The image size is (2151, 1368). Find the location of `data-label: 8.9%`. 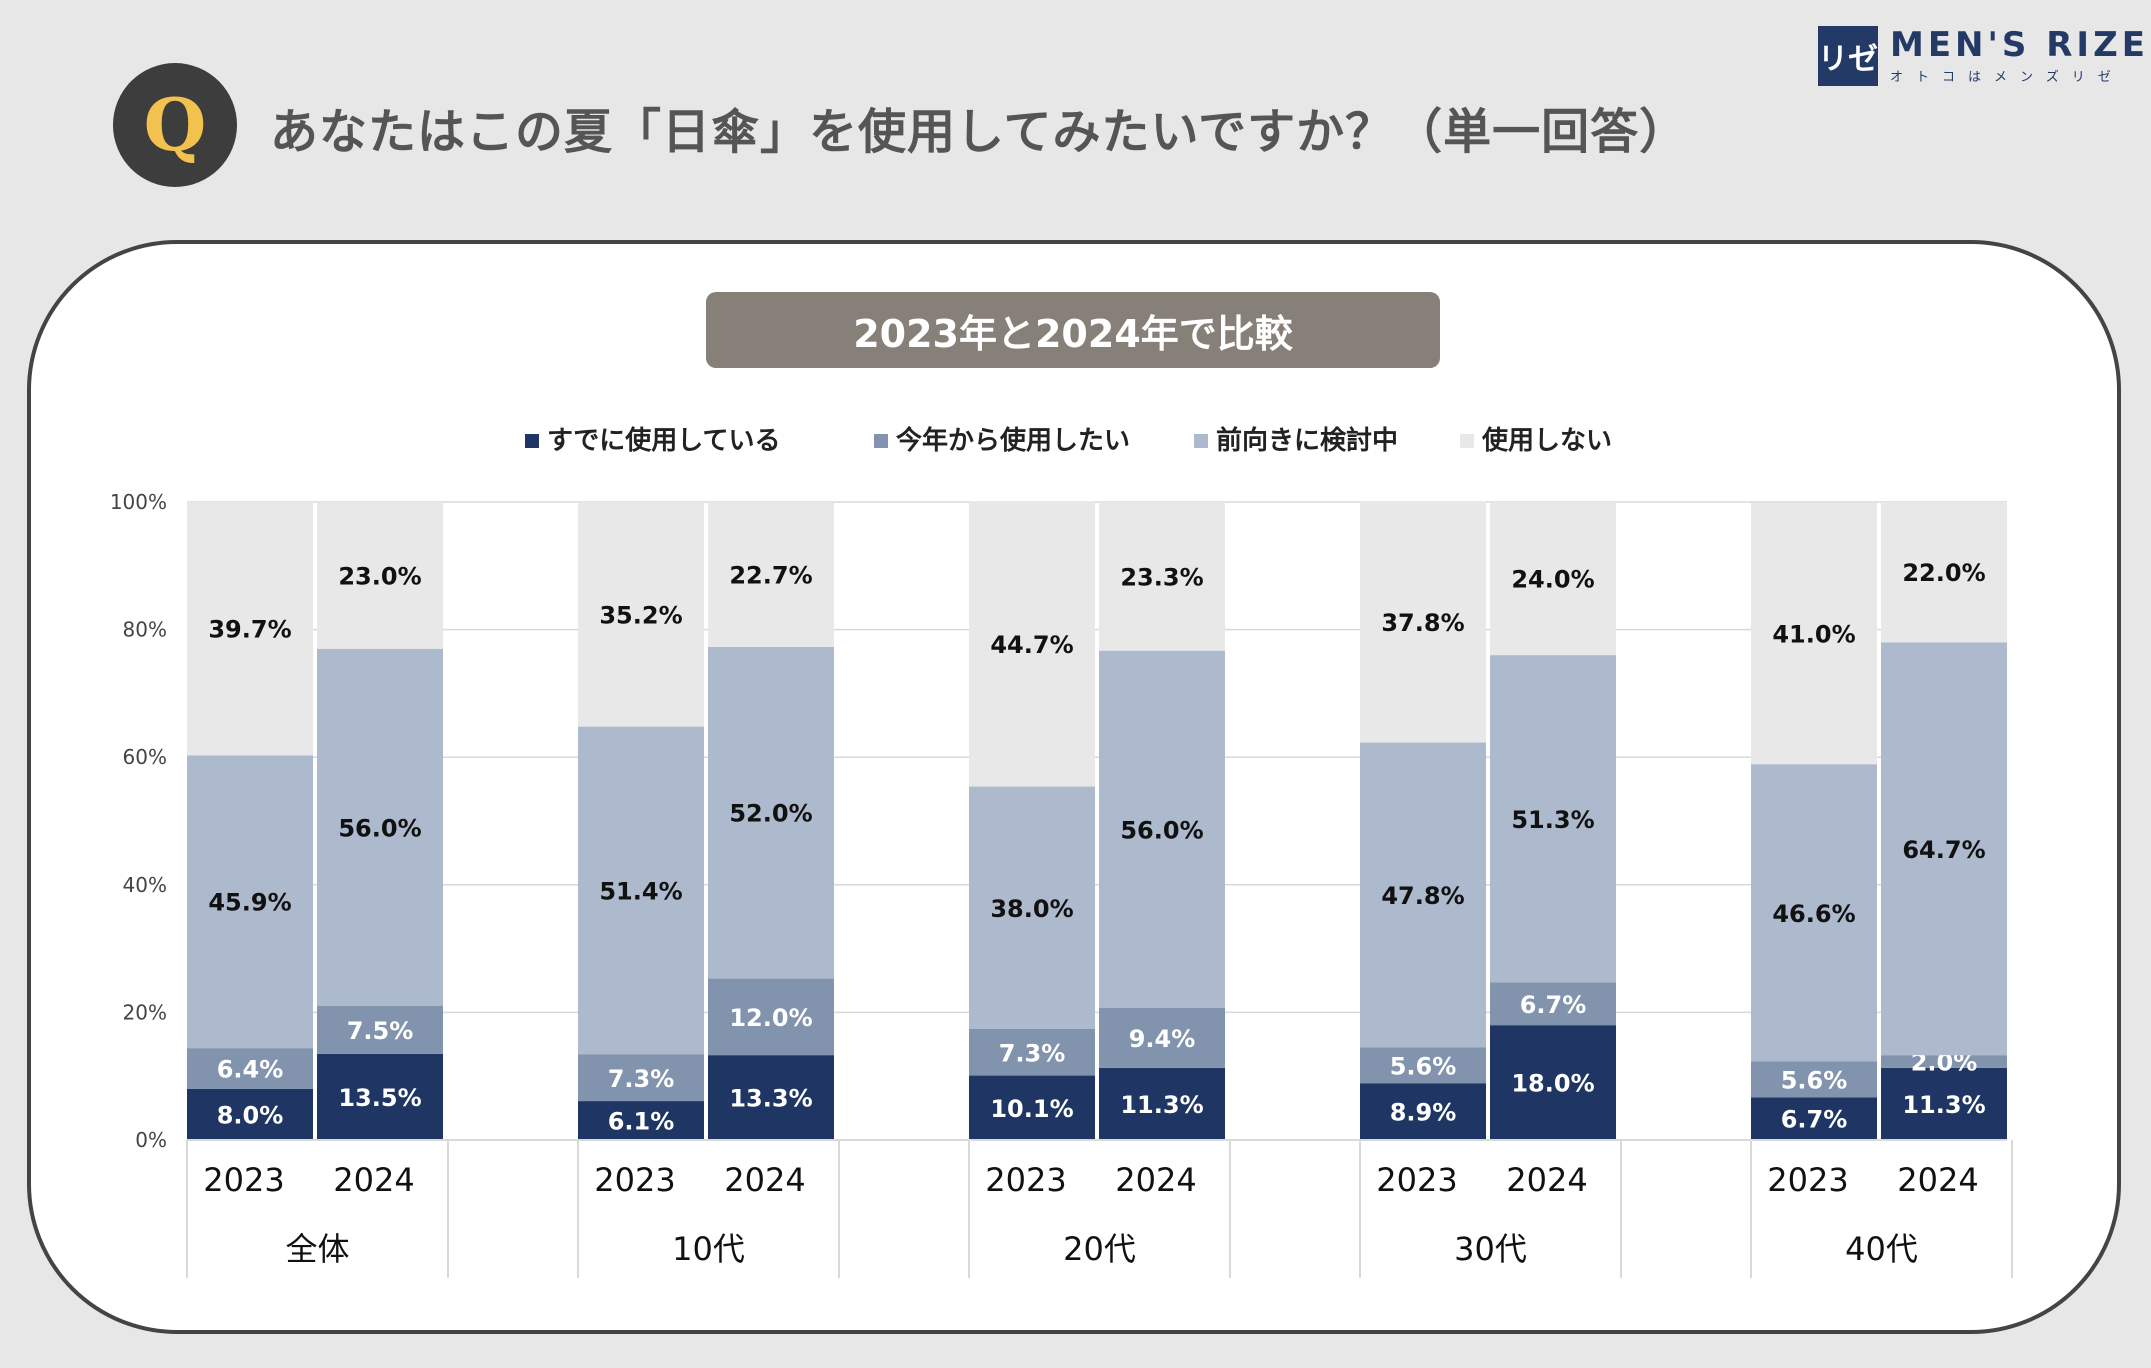

data-label: 8.9% is located at coordinates (1423, 1113).